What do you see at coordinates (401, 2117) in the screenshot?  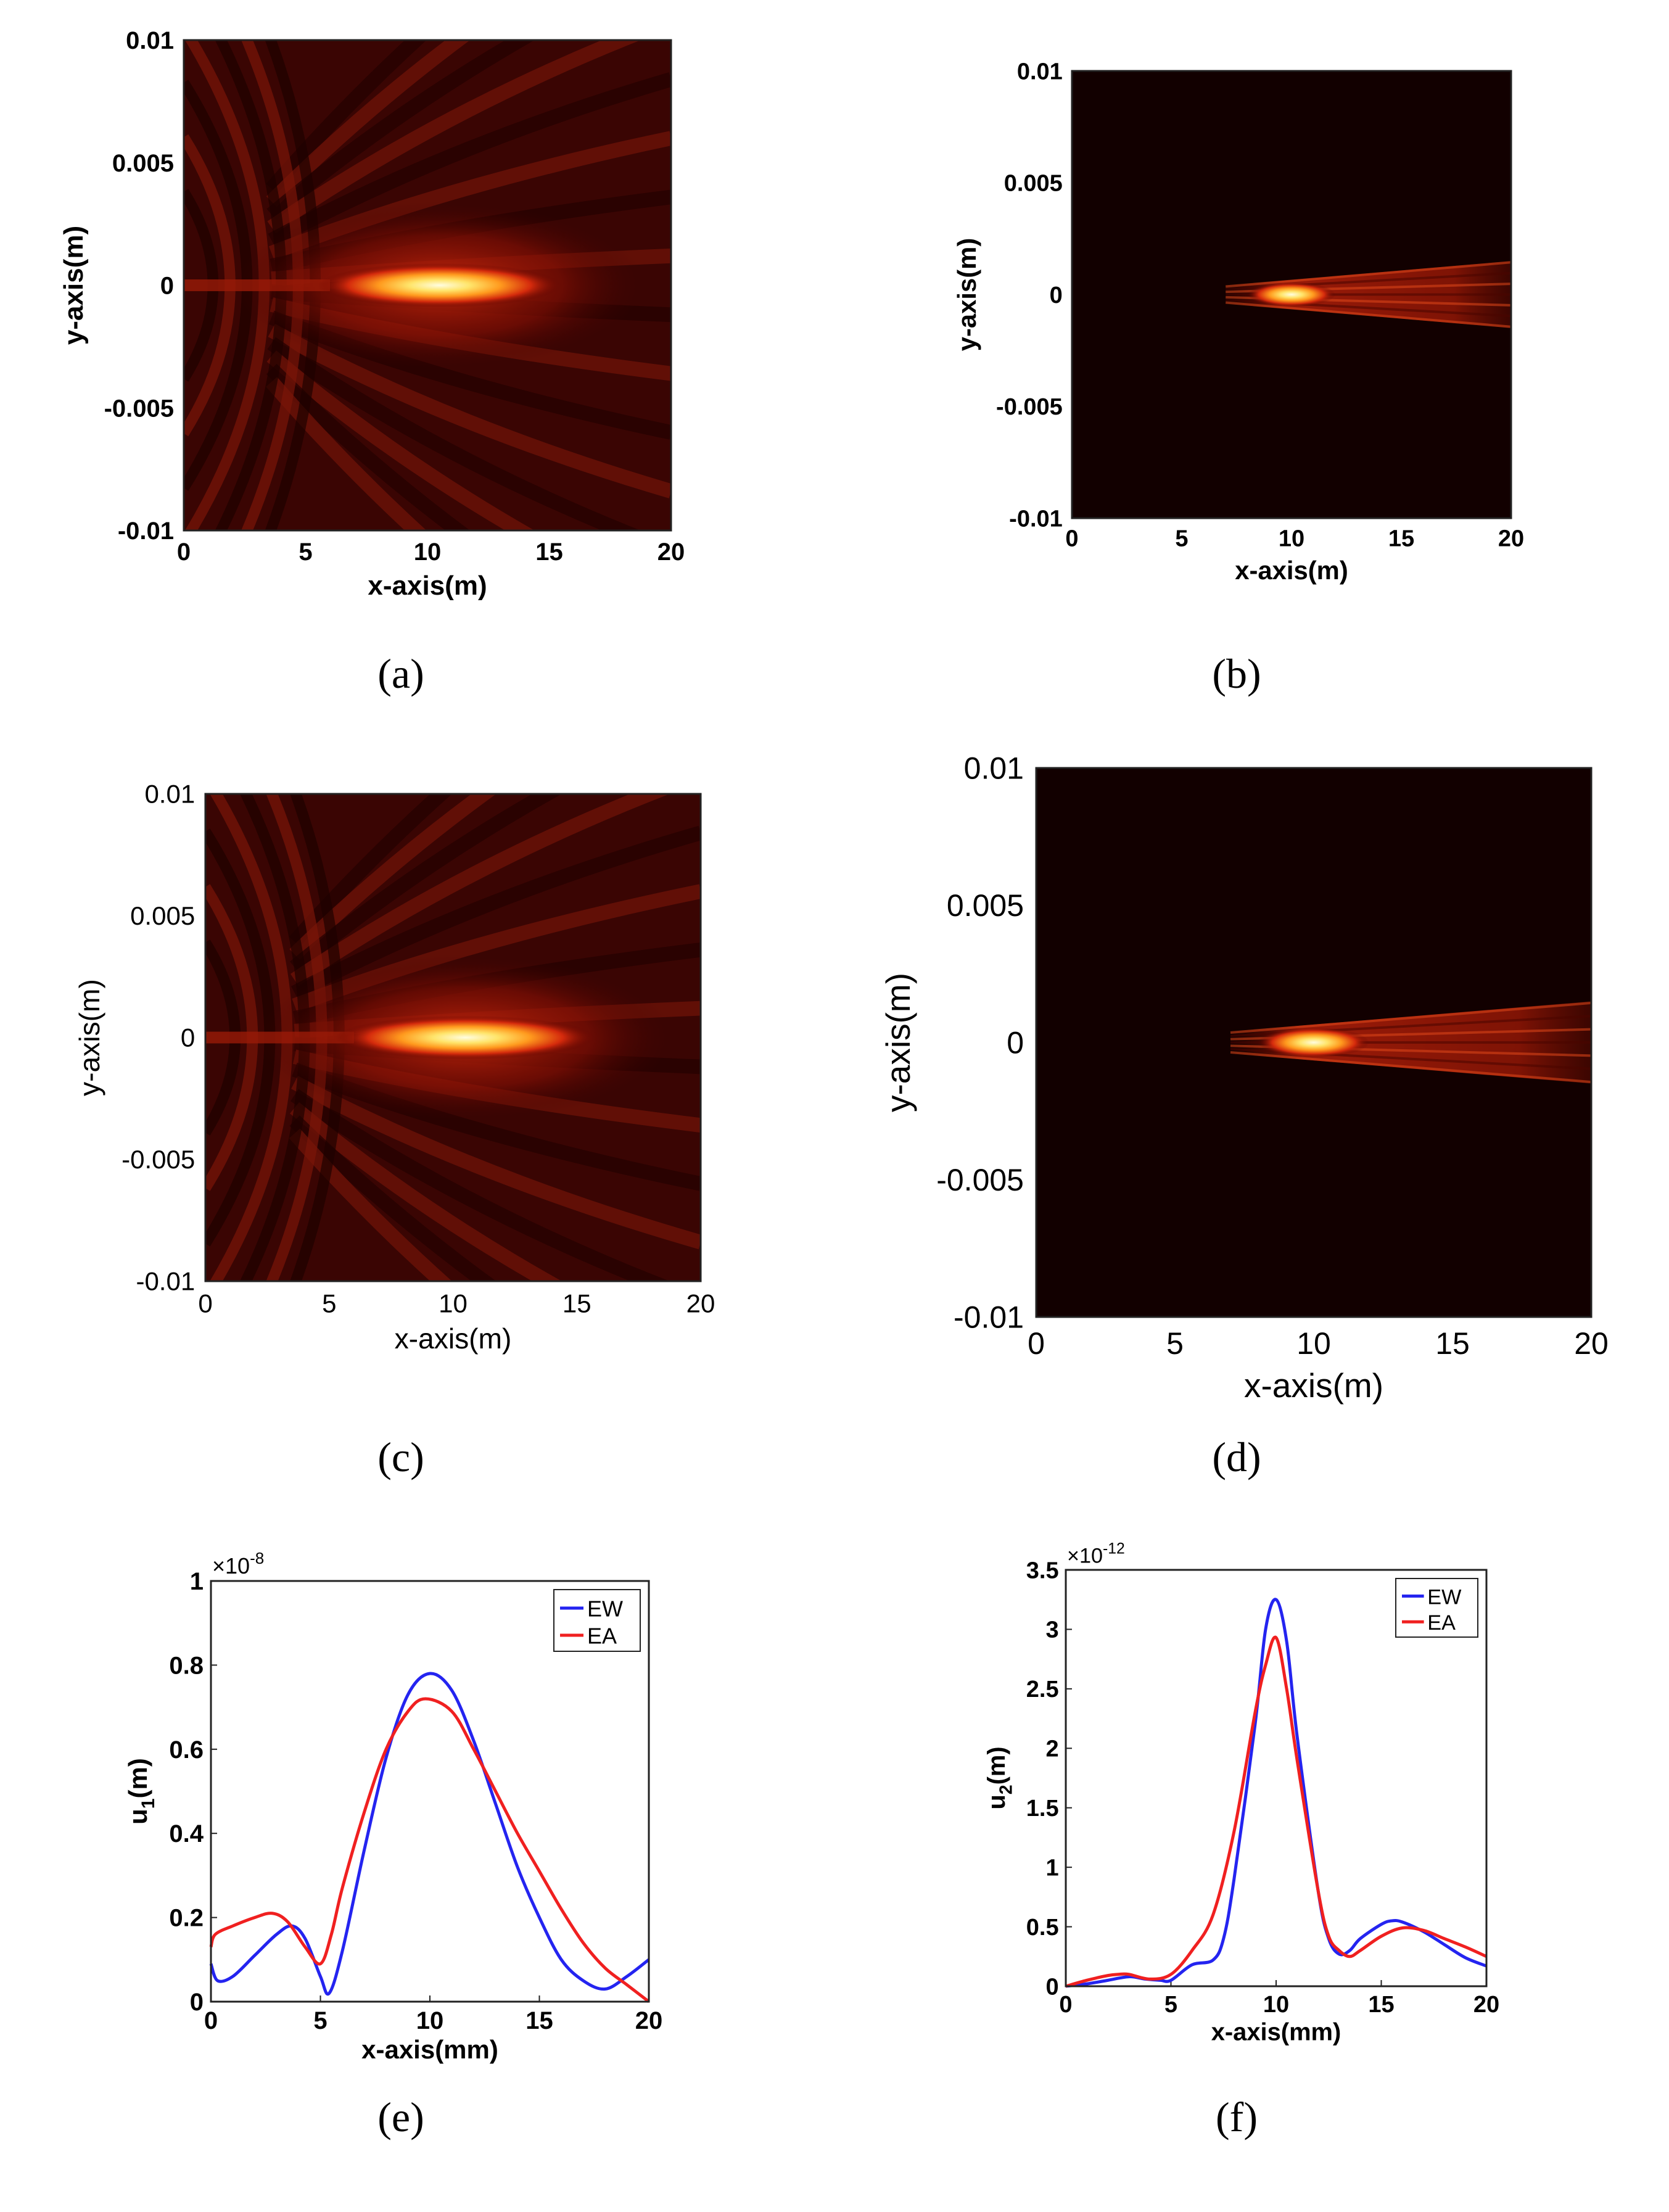 I see `panel-caption-e: (e)` at bounding box center [401, 2117].